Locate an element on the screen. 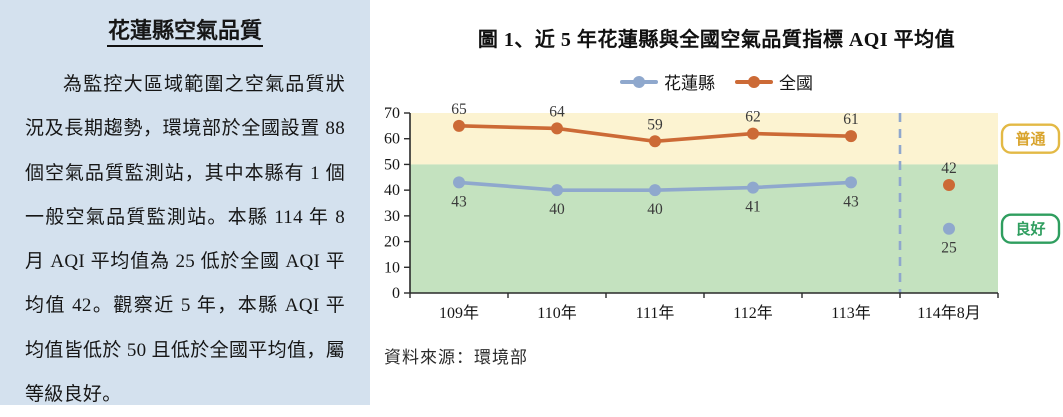 The width and height of the screenshot is (1063, 417). y-axis-tick-label: 60 is located at coordinates (392, 139).